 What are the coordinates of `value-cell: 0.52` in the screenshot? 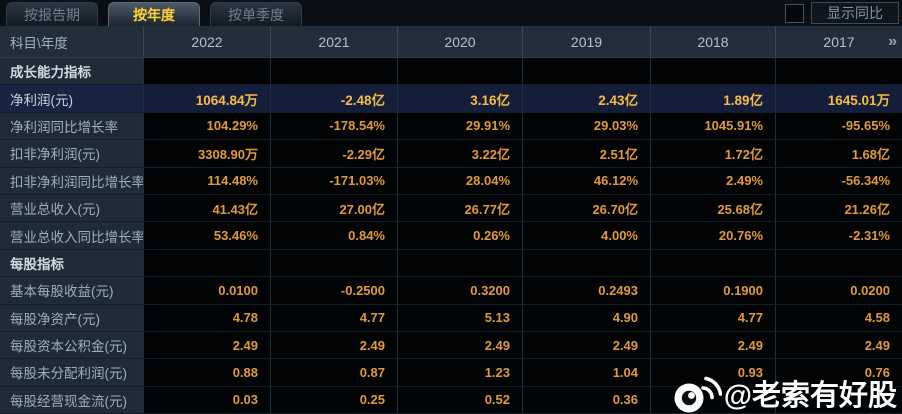 It's located at (459, 400).